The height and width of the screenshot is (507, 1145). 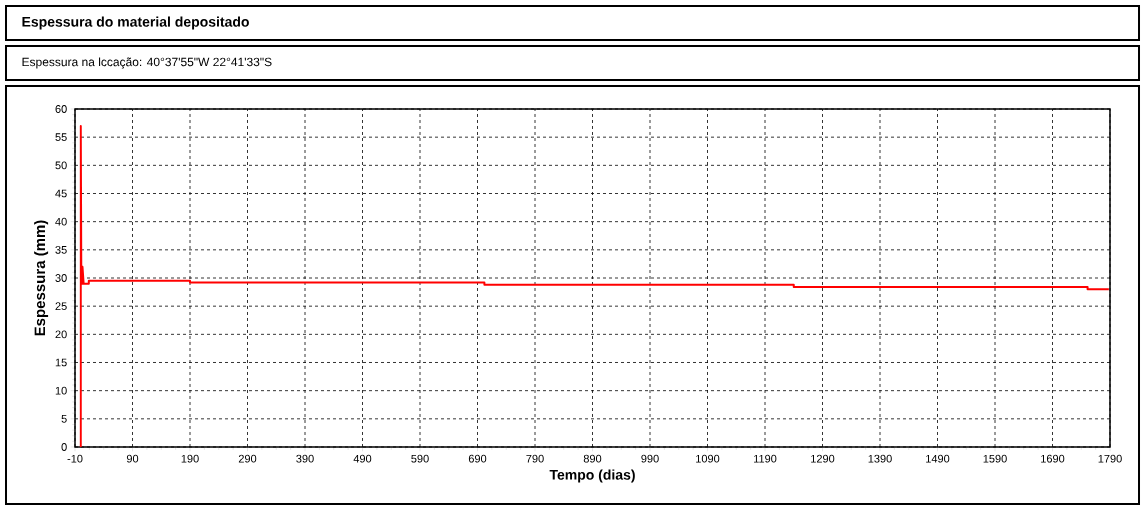 I want to click on x-tick-label: 390, so click(x=305, y=458).